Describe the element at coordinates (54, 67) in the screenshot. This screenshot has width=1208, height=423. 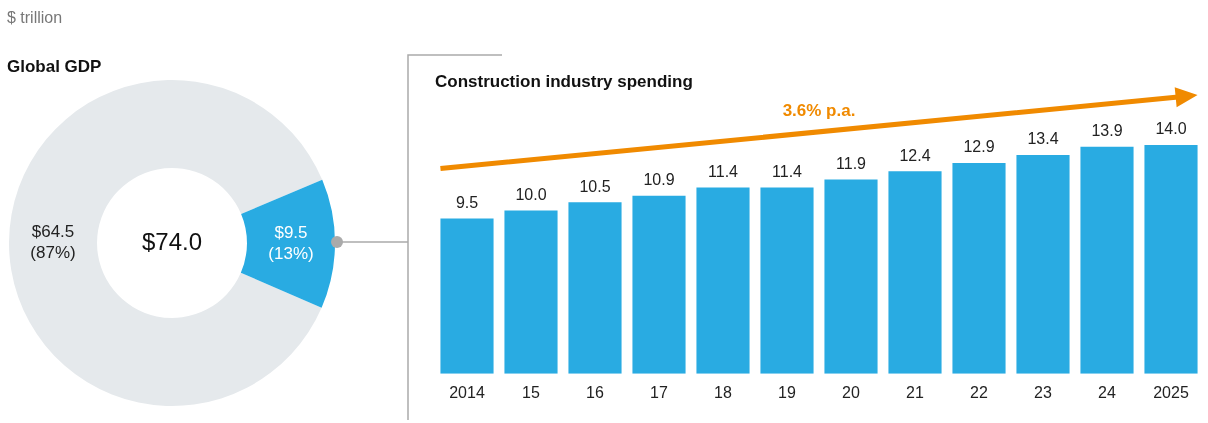
I see `chart-title: Global GDP` at that location.